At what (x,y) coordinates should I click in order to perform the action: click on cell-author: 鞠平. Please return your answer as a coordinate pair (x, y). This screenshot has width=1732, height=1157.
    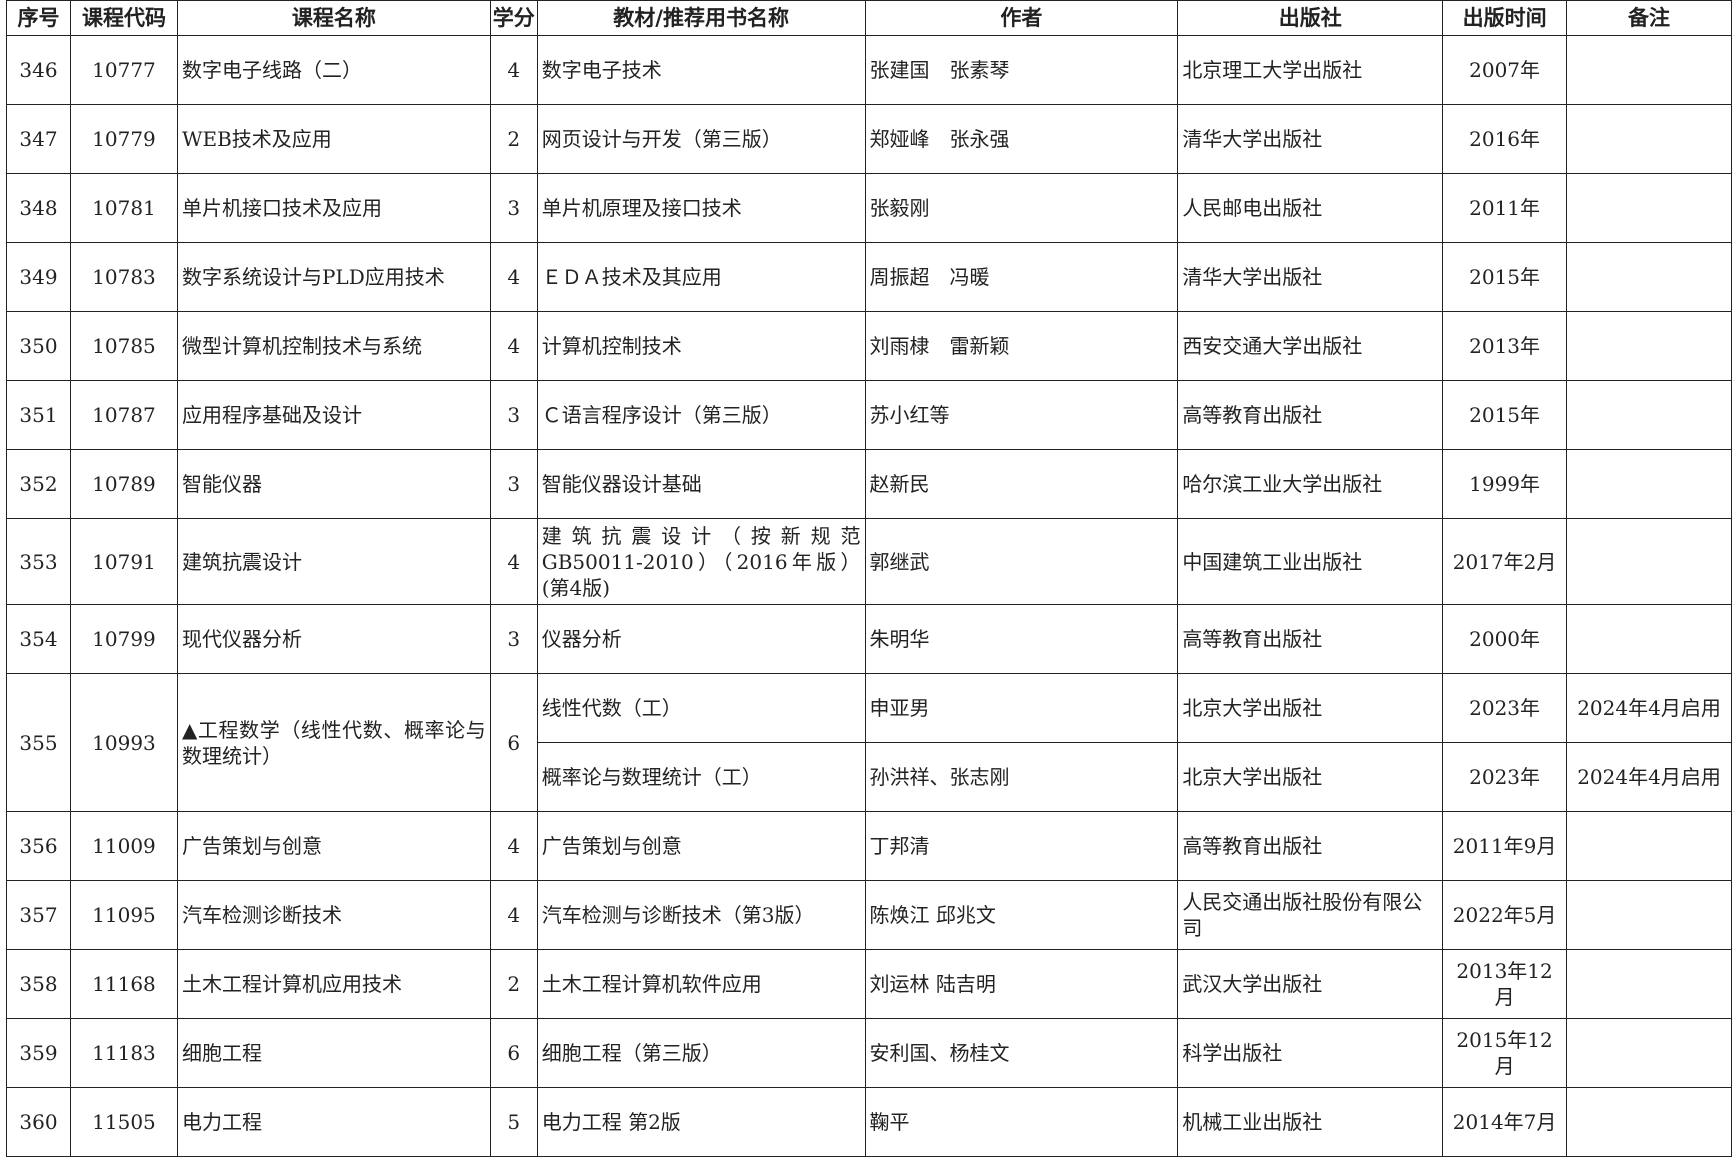
    Looking at the image, I should click on (1021, 1122).